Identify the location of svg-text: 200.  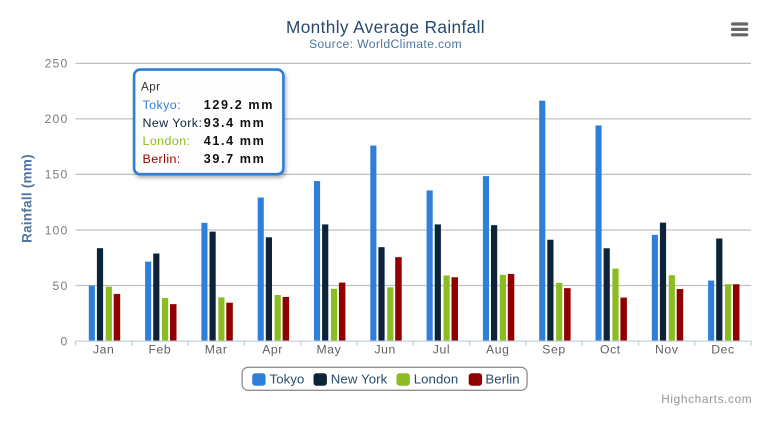
(57, 119).